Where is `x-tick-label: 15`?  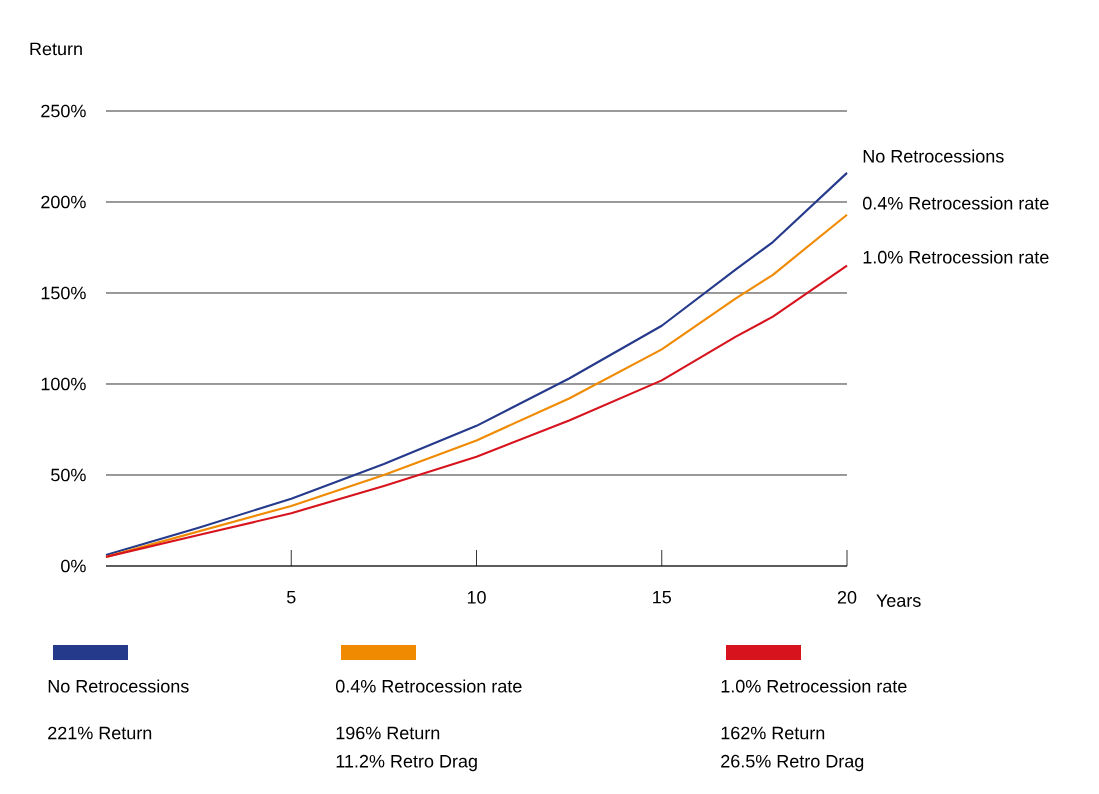 x-tick-label: 15 is located at coordinates (662, 597).